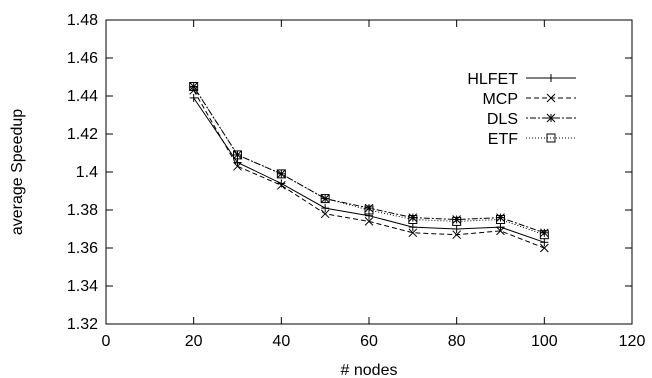 Image resolution: width=652 pixels, height=378 pixels. What do you see at coordinates (551, 118) in the screenshot?
I see `legend-marker-dls` at bounding box center [551, 118].